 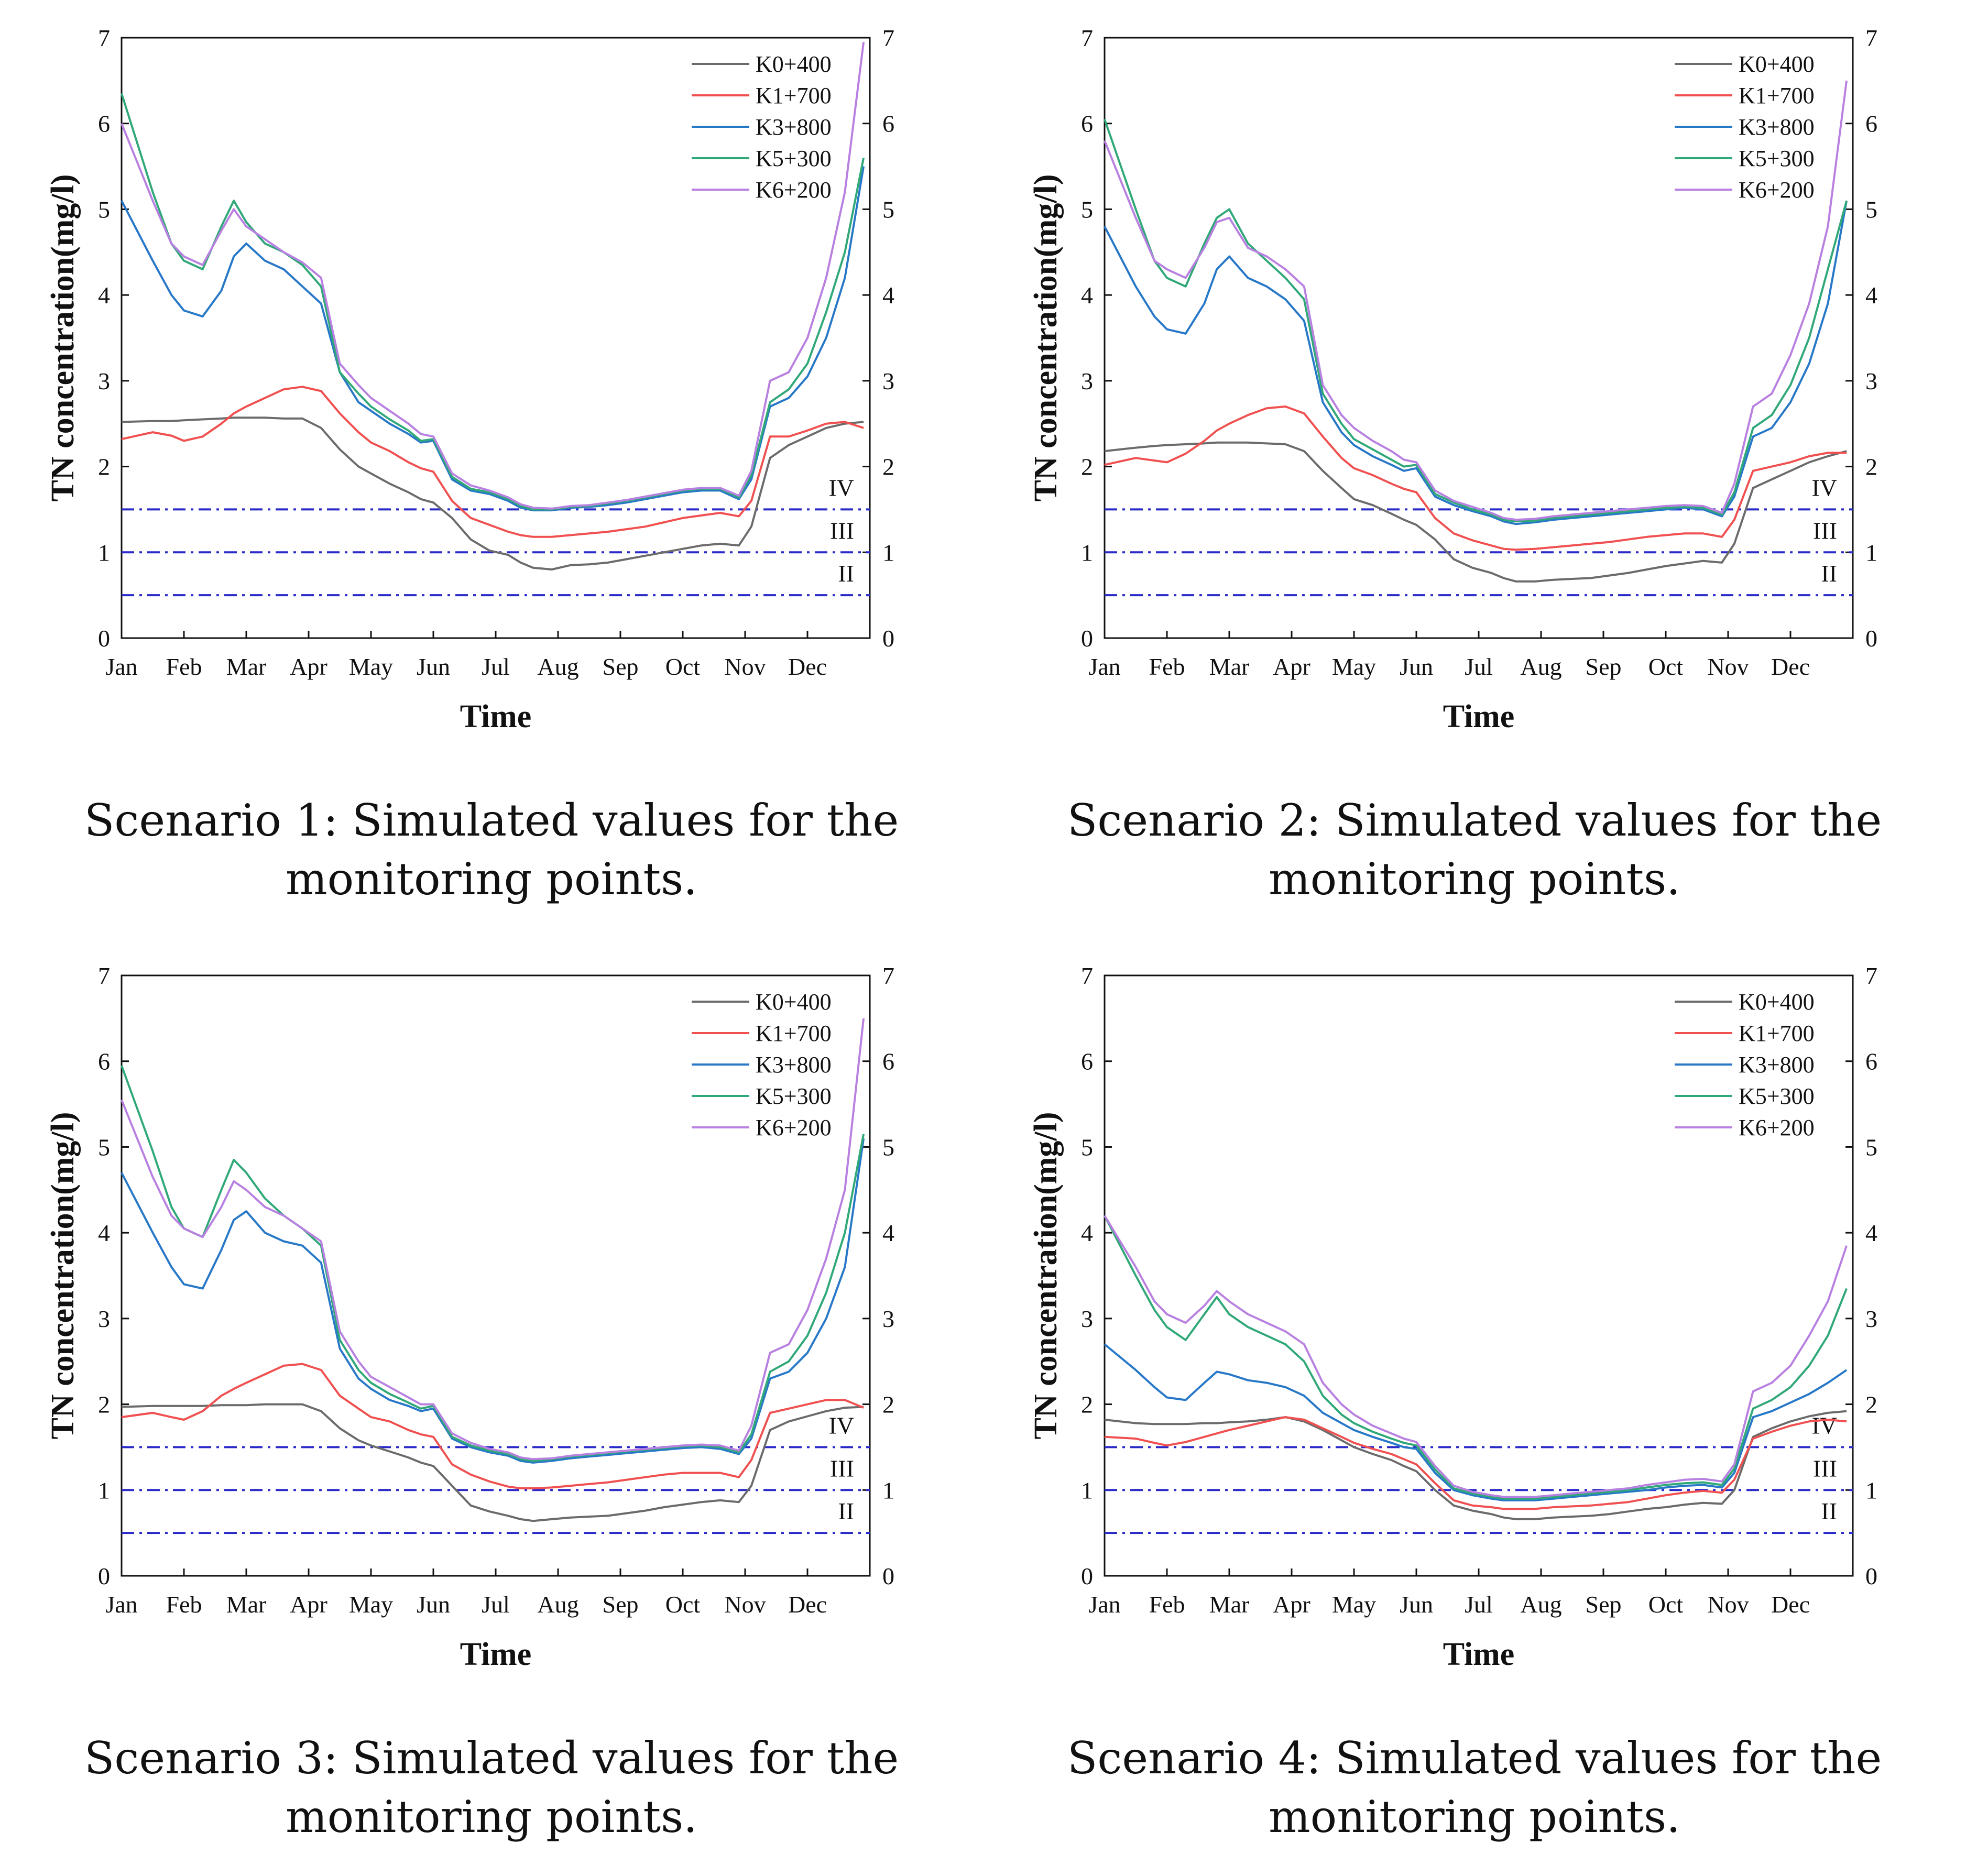 I want to click on legend-label: K1+700, so click(x=794, y=96).